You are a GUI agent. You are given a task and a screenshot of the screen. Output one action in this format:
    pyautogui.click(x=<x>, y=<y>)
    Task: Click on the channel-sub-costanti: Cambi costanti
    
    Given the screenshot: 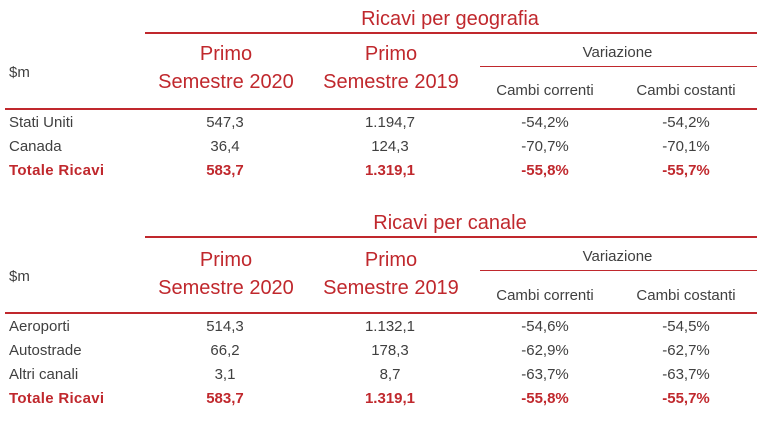 What is the action you would take?
    pyautogui.click(x=686, y=295)
    